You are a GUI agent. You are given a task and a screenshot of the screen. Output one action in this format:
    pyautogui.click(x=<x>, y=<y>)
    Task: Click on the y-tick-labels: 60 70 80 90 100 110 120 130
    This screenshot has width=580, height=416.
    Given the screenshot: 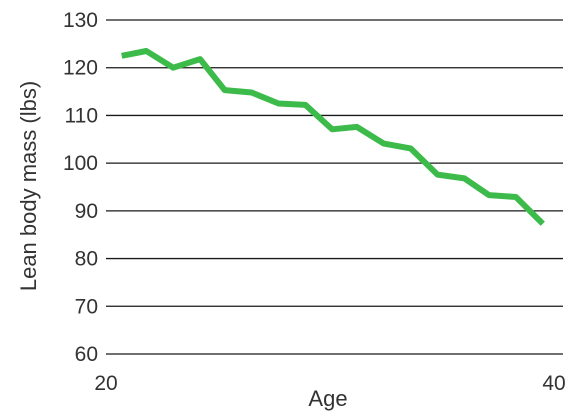 What is the action you would take?
    pyautogui.click(x=80, y=187)
    